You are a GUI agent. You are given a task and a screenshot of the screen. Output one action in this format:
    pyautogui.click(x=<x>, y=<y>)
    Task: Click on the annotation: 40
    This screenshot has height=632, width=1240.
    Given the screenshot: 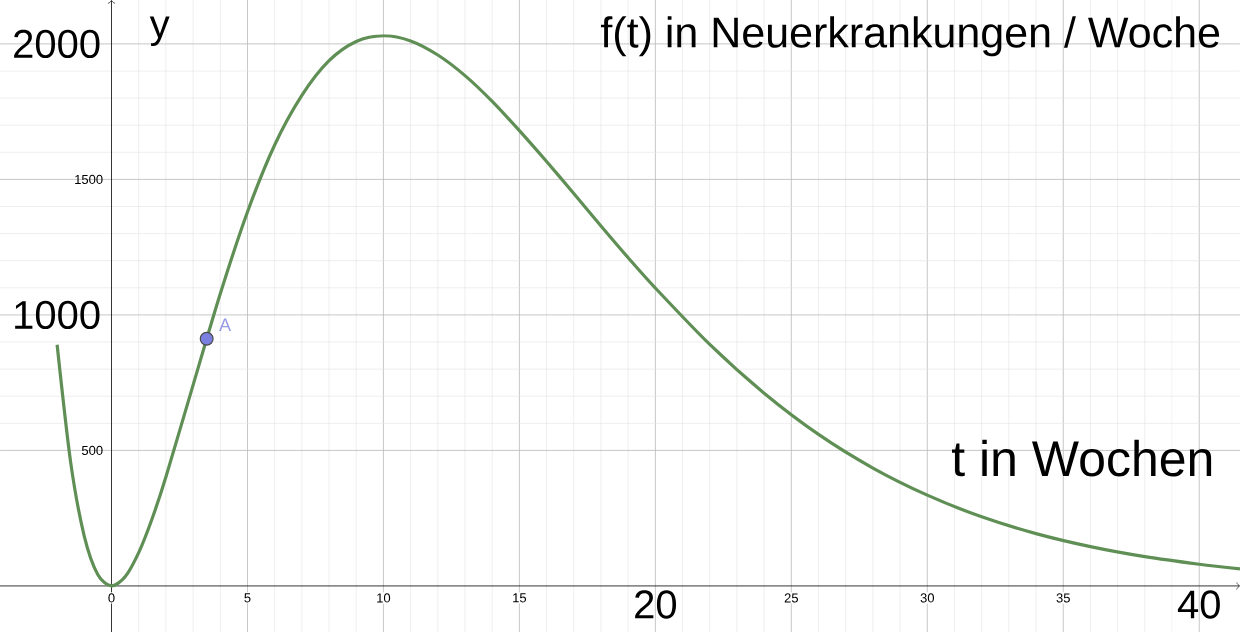 What is the action you would take?
    pyautogui.click(x=1198, y=604)
    